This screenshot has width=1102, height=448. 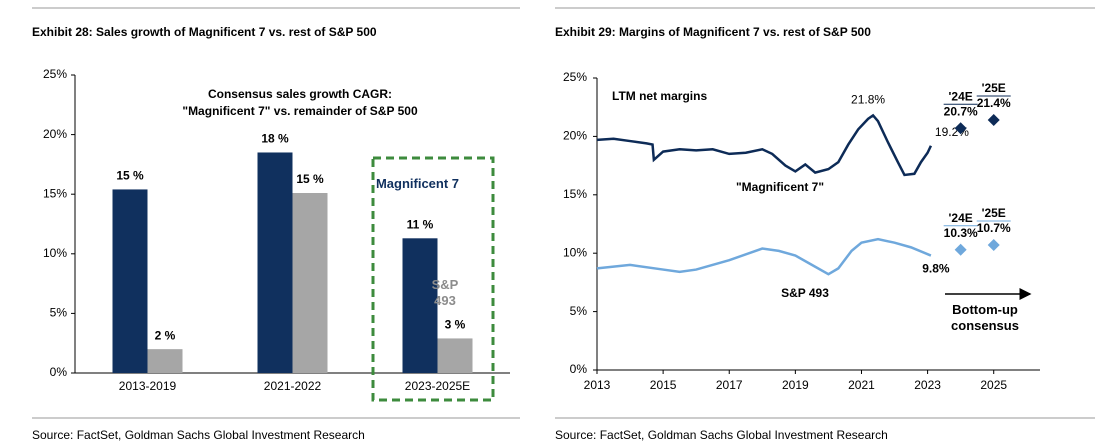 What do you see at coordinates (420, 224) in the screenshot?
I see `data-label: 11 %` at bounding box center [420, 224].